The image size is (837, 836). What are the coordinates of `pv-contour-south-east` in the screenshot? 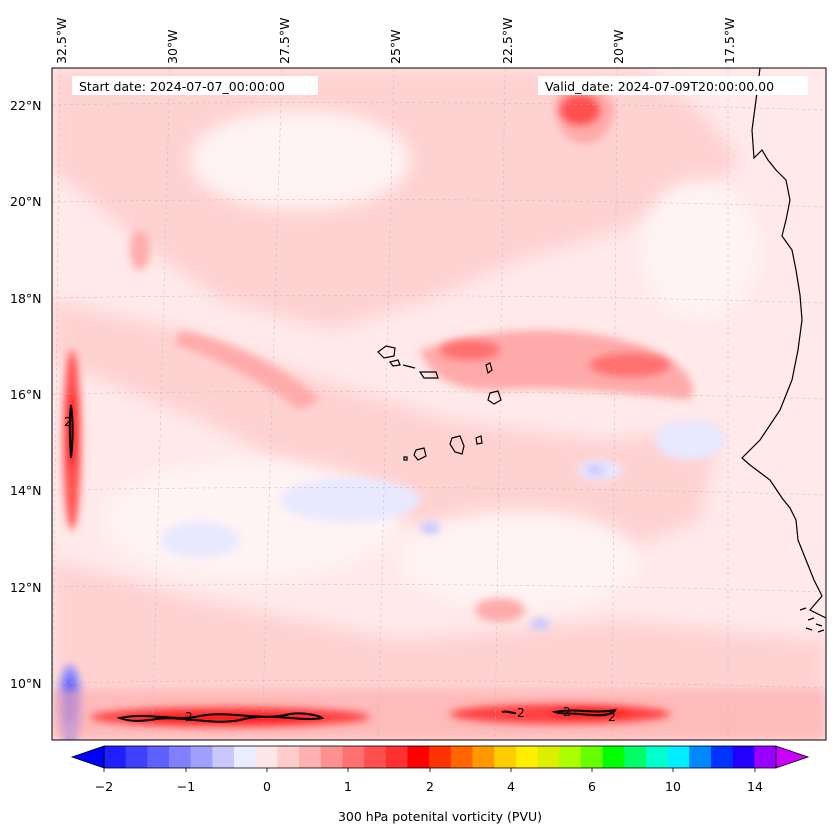 It's located at (584, 712).